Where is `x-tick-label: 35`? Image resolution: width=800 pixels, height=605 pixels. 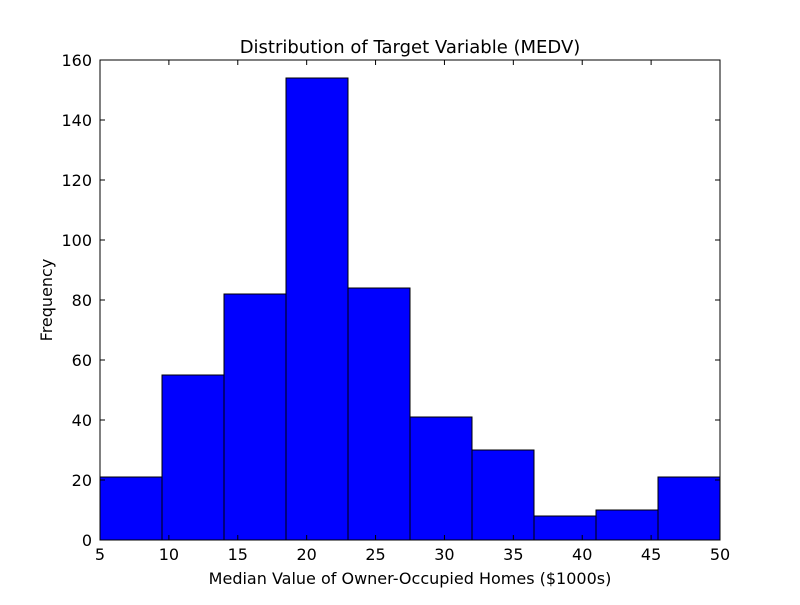
x-tick-label: 35 is located at coordinates (513, 554).